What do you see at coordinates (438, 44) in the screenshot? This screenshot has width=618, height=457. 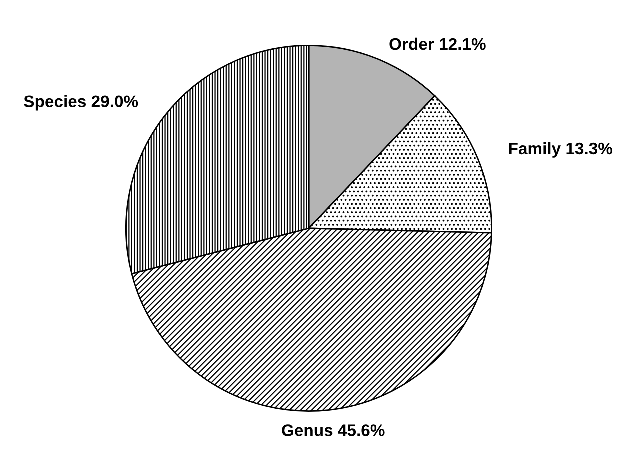 I see `slice-label: Order 12.1%` at bounding box center [438, 44].